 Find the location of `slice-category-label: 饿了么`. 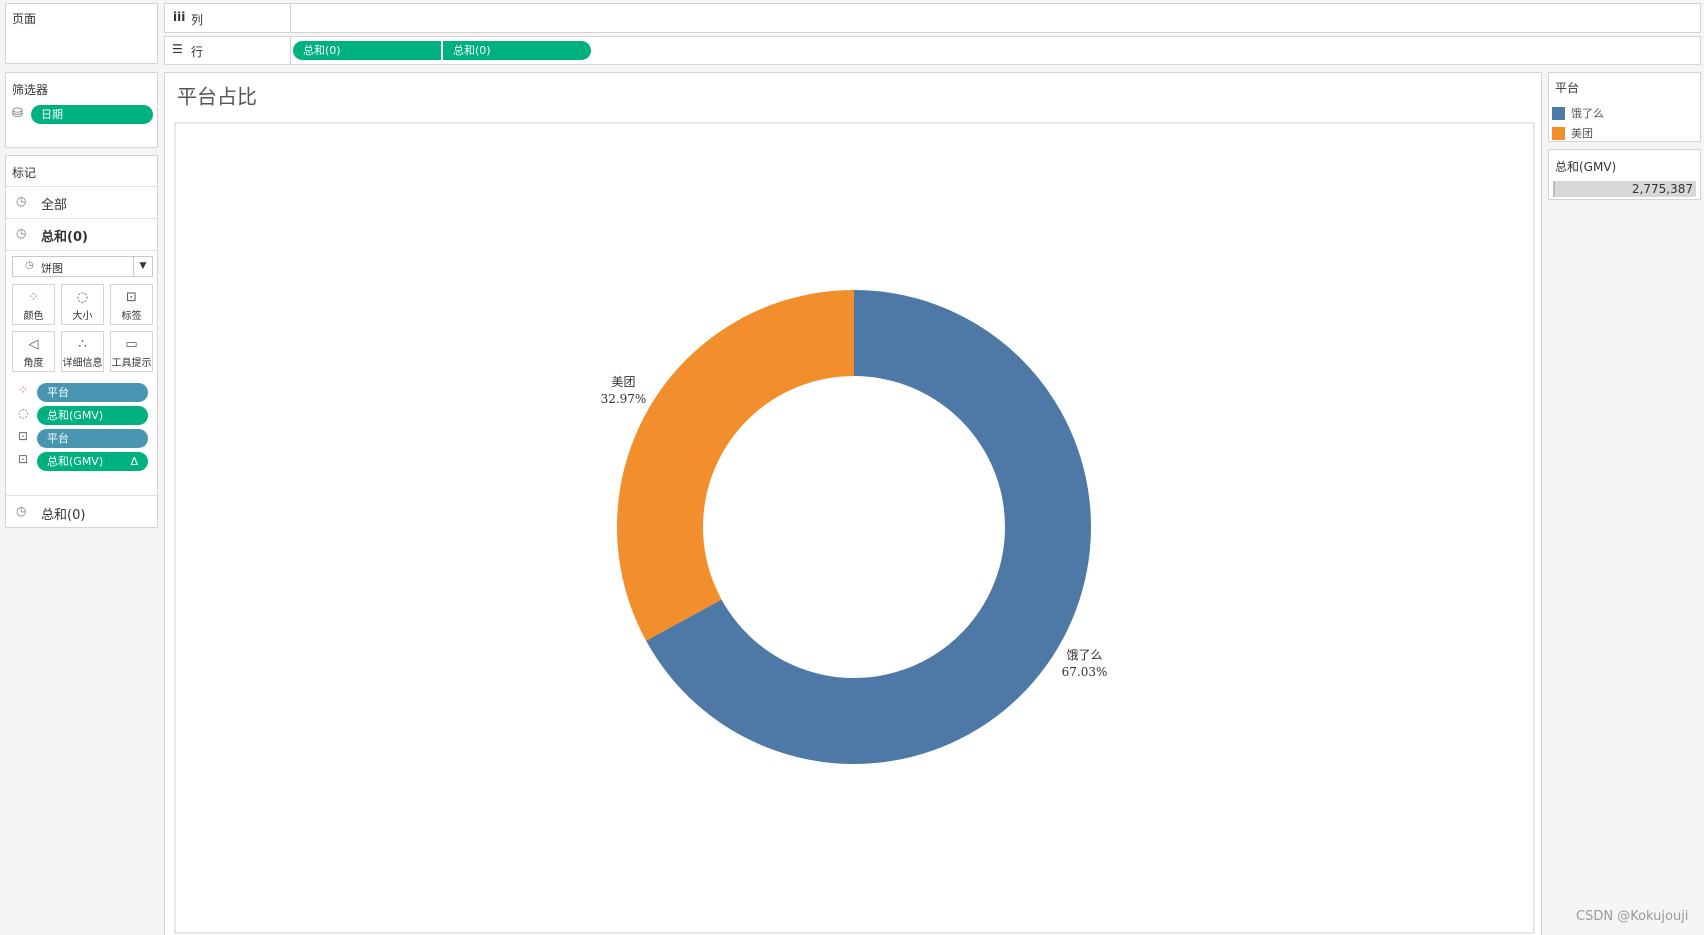

slice-category-label: 饿了么 is located at coordinates (1085, 655).